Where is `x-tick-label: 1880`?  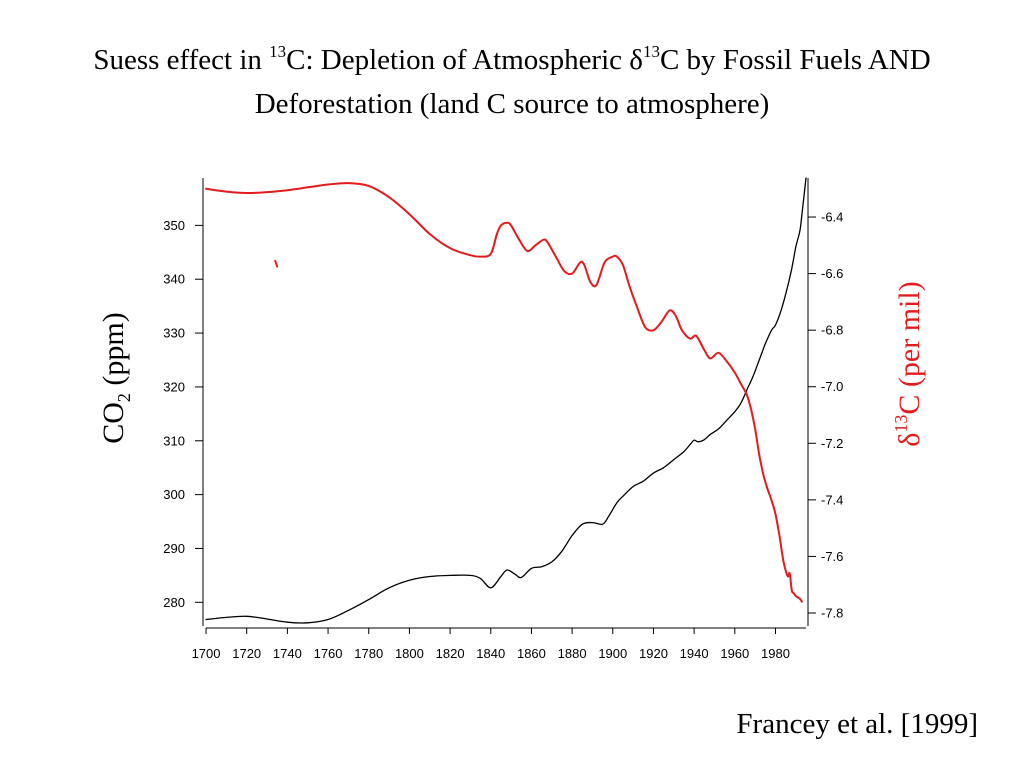 x-tick-label: 1880 is located at coordinates (572, 653).